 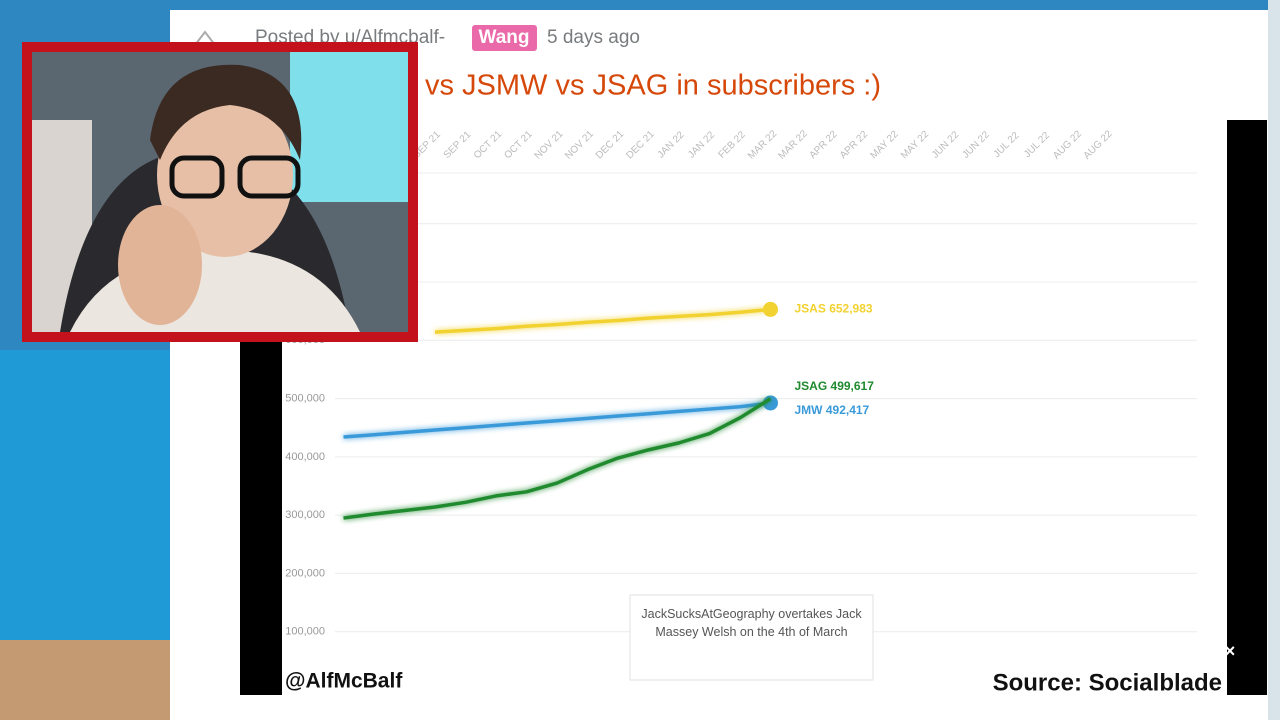 What do you see at coordinates (1230, 651) in the screenshot?
I see `close-icon: ×` at bounding box center [1230, 651].